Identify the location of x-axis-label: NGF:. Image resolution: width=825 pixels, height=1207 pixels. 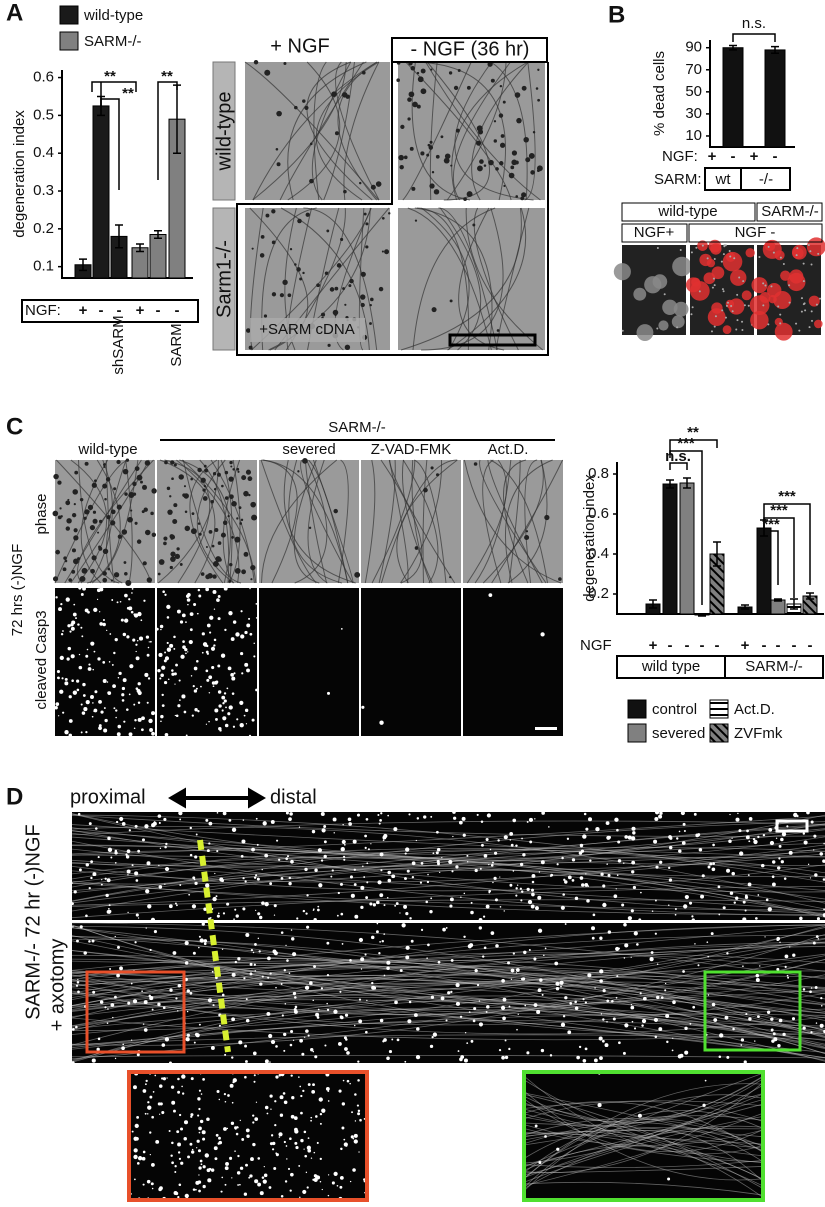
(680, 156).